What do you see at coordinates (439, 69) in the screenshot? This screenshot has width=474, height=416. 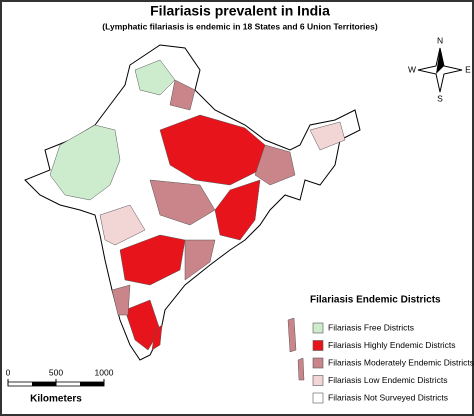 I see `compass: N S E W` at bounding box center [439, 69].